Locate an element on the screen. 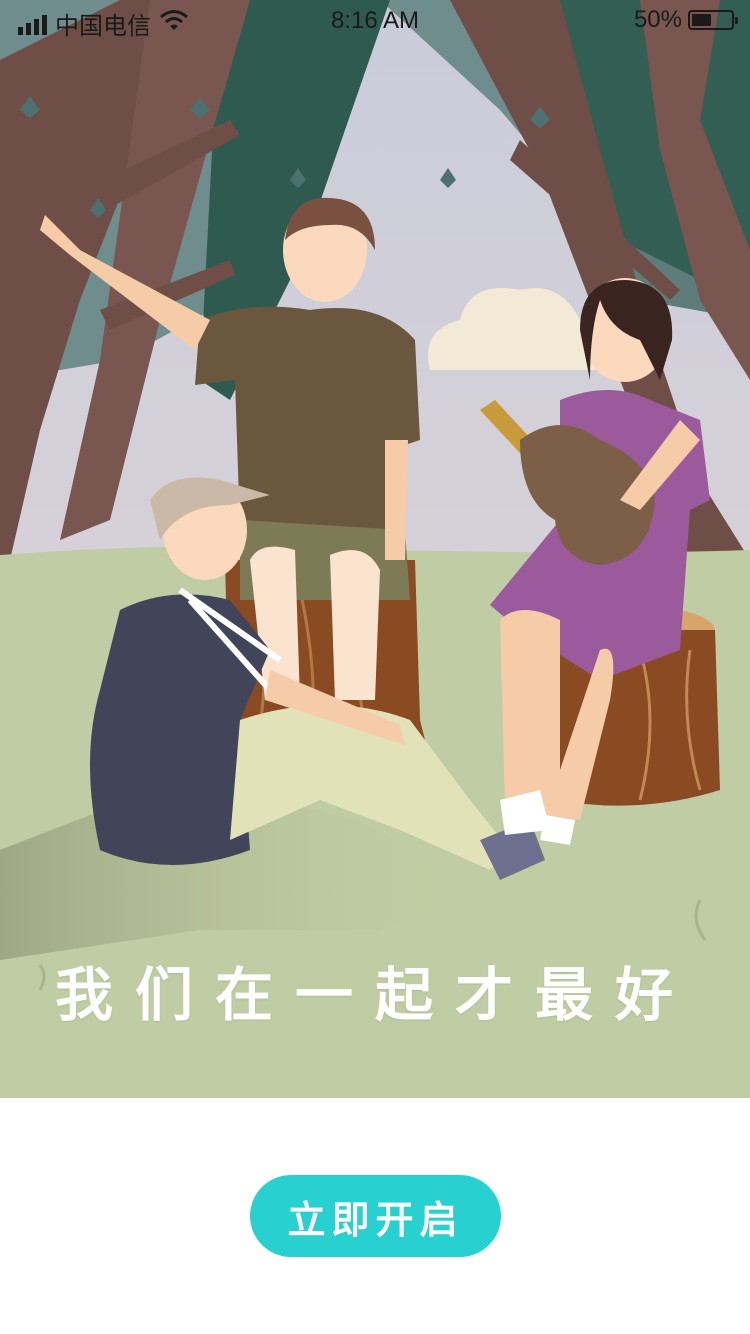  slogan-text: 我们在一起才最好 is located at coordinates (374, 995).